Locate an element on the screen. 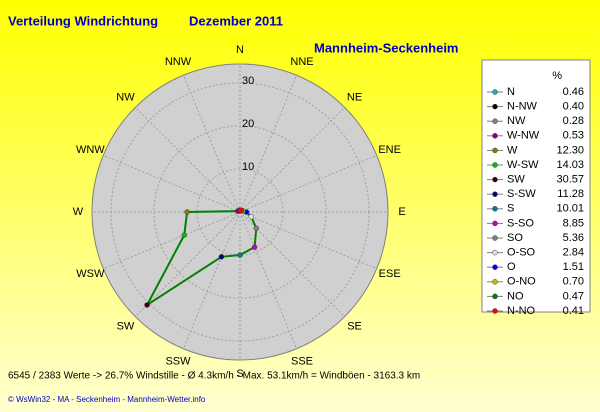 This screenshot has height=412, width=600. legend-value: 1.51 is located at coordinates (573, 267).